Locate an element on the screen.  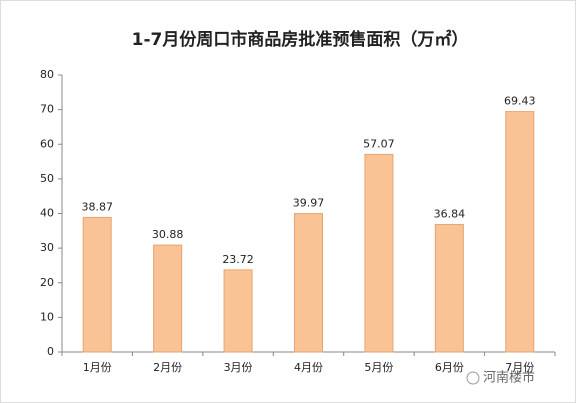
y-tick-label: 20 is located at coordinates (47, 282).